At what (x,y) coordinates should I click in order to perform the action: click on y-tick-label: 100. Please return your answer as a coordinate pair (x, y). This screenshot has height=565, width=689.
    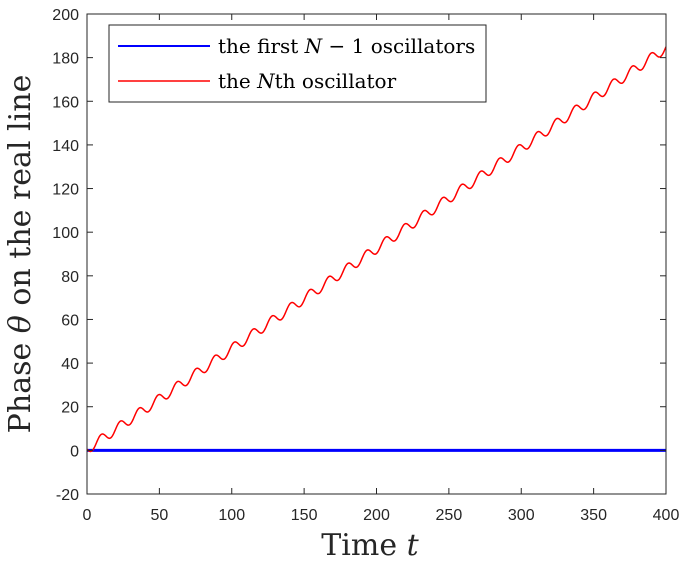
    Looking at the image, I should click on (65, 233).